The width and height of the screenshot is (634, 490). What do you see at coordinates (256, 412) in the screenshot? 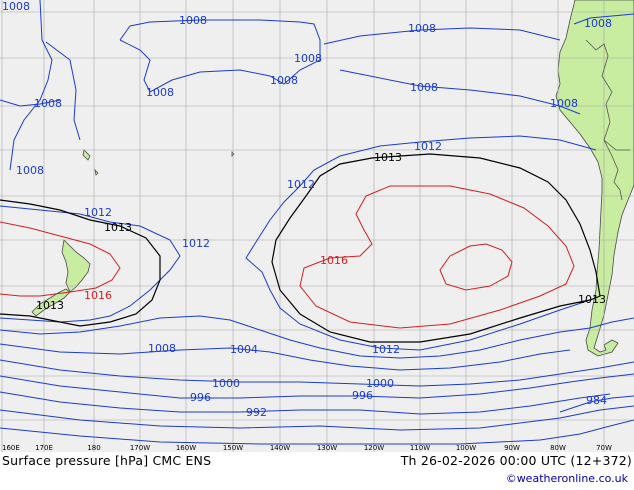
I see `isobar-label: 992` at bounding box center [256, 412].